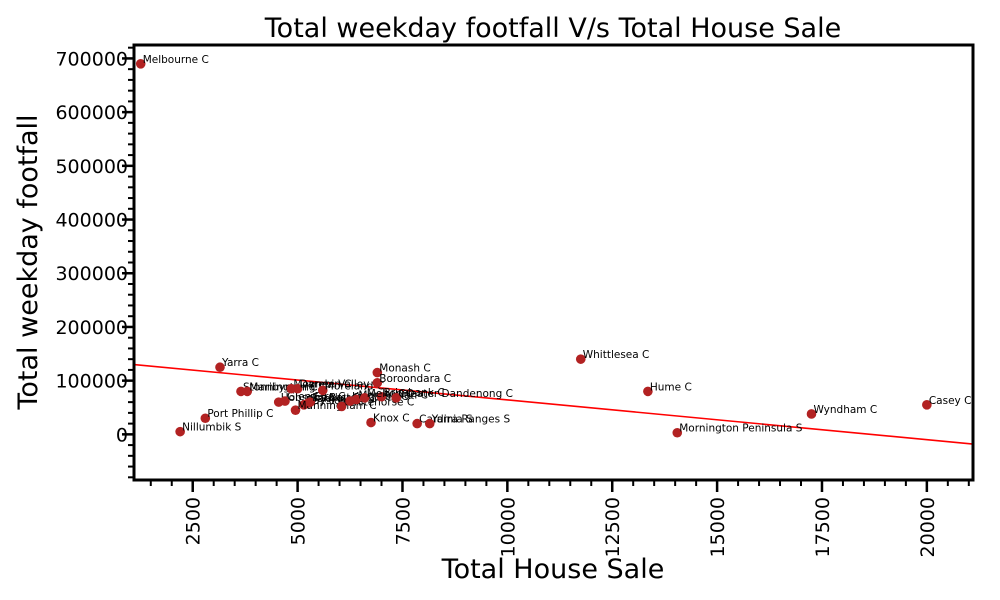 Image resolution: width=1000 pixels, height=600 pixels. Describe the element at coordinates (91, 167) in the screenshot. I see `y-tick-label: 500000` at that location.